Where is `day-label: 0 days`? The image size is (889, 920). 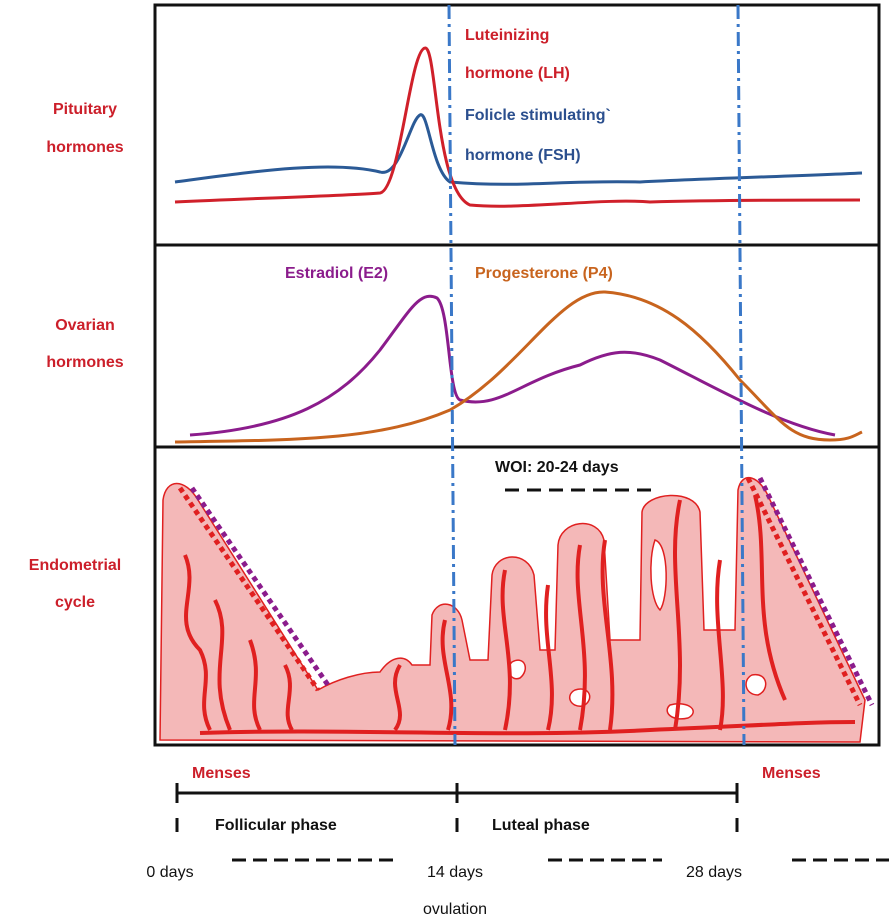 day-label: 0 days is located at coordinates (169, 872).